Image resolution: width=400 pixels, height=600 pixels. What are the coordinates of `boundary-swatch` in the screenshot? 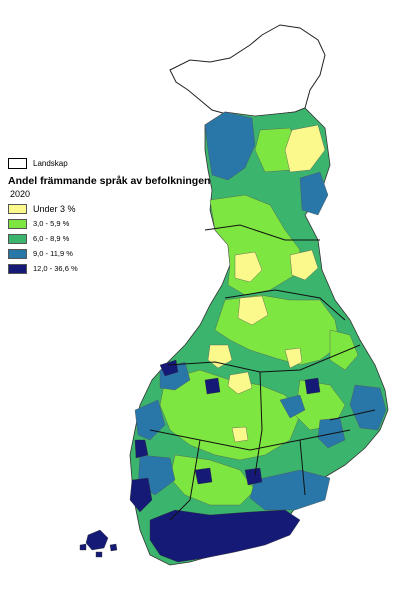 It's located at (17, 163).